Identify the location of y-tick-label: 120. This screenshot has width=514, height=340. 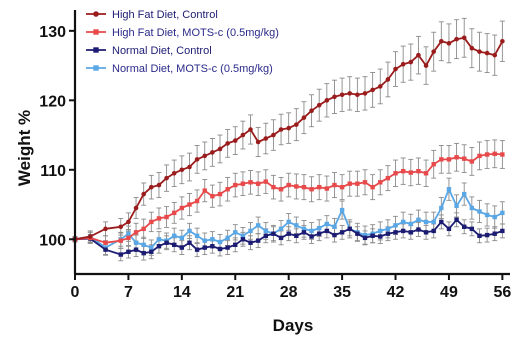
(52, 101).